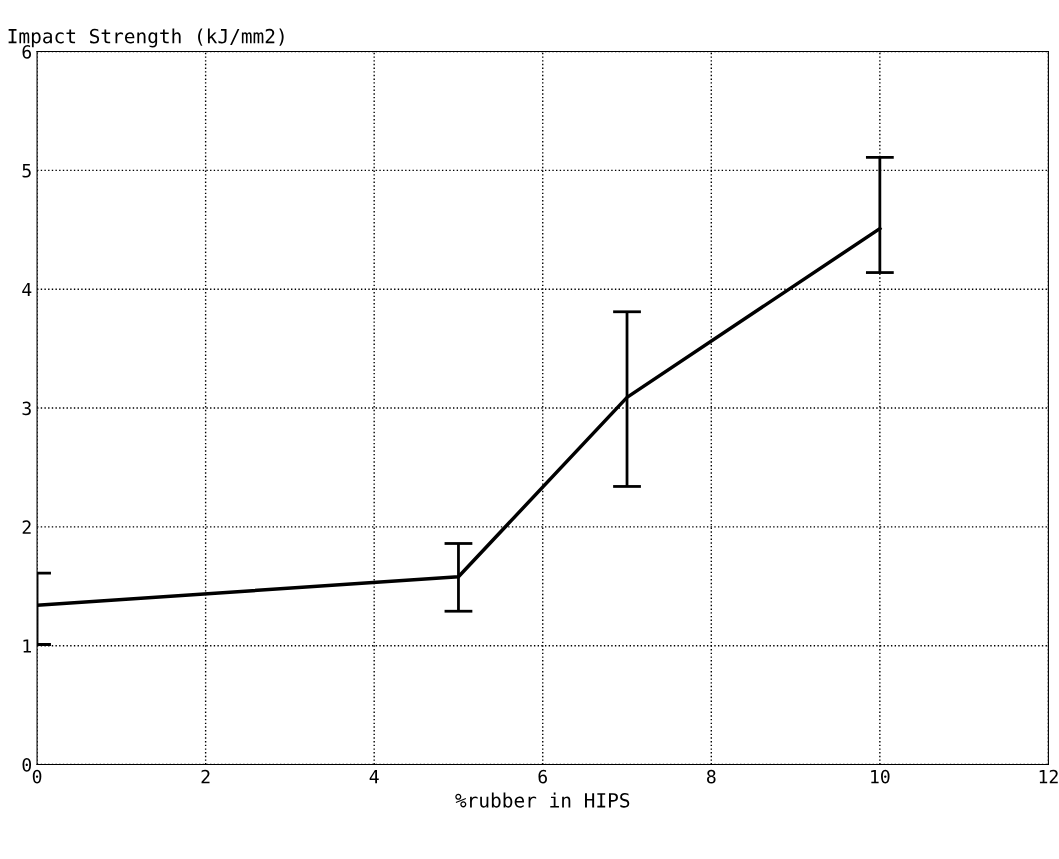 The image size is (1059, 859). Describe the element at coordinates (27, 289) in the screenshot. I see `y-tick-label: 4` at that location.